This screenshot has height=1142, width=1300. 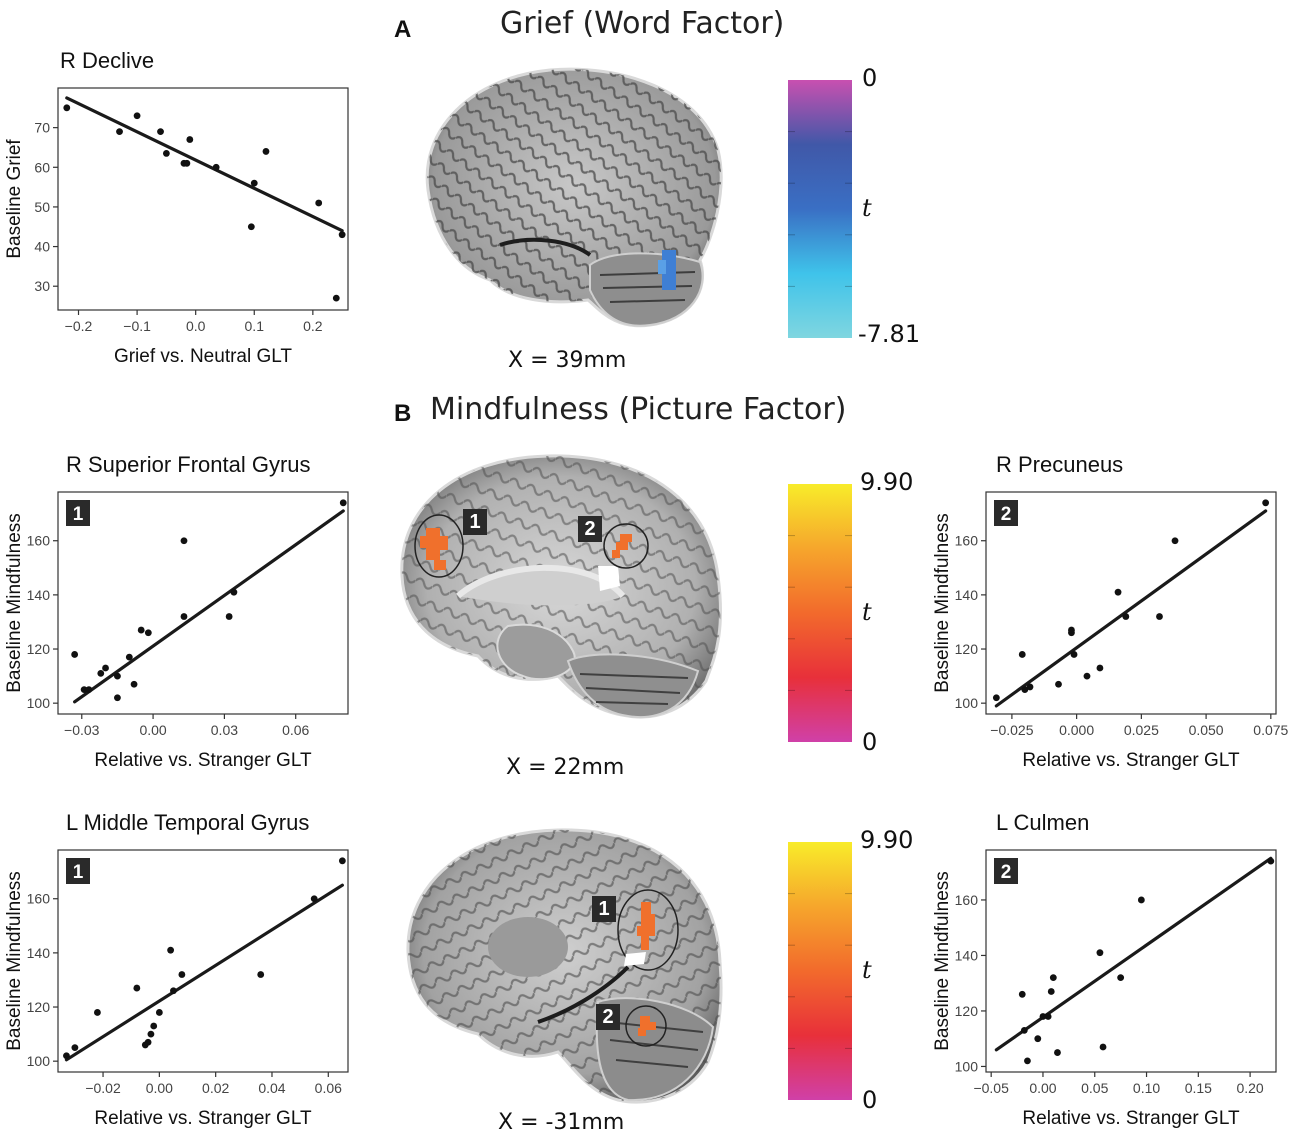 I want to click on x-tick-label: −0.02, so click(x=103, y=1088).